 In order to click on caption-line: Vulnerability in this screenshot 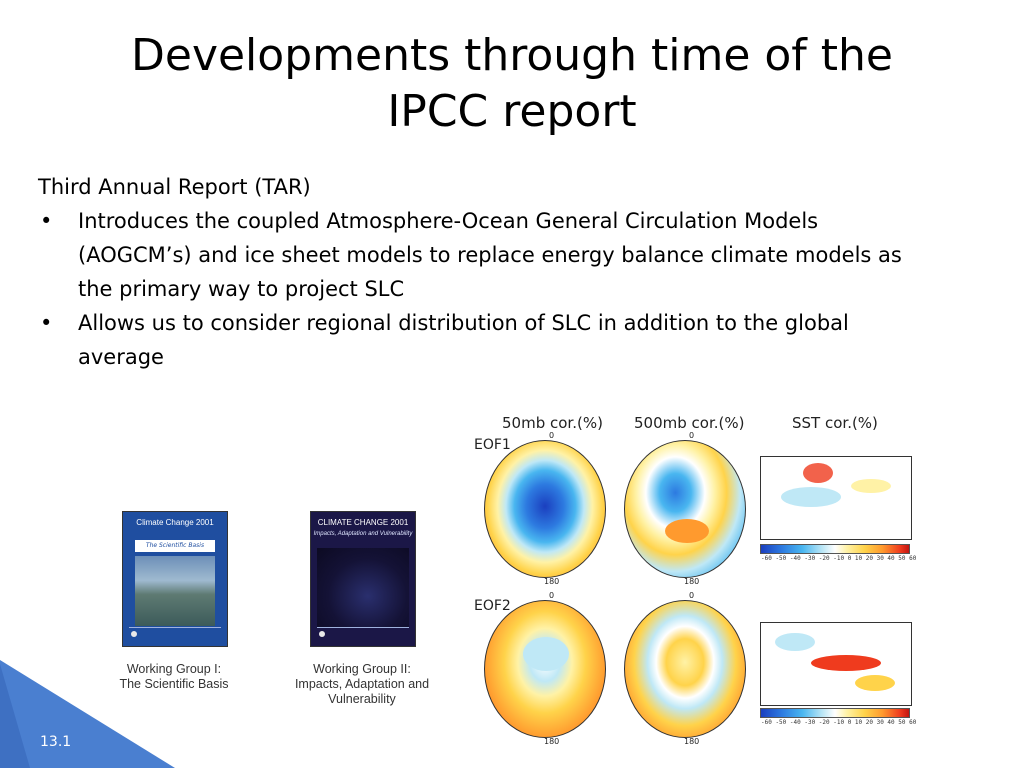, I will do `click(362, 699)`.